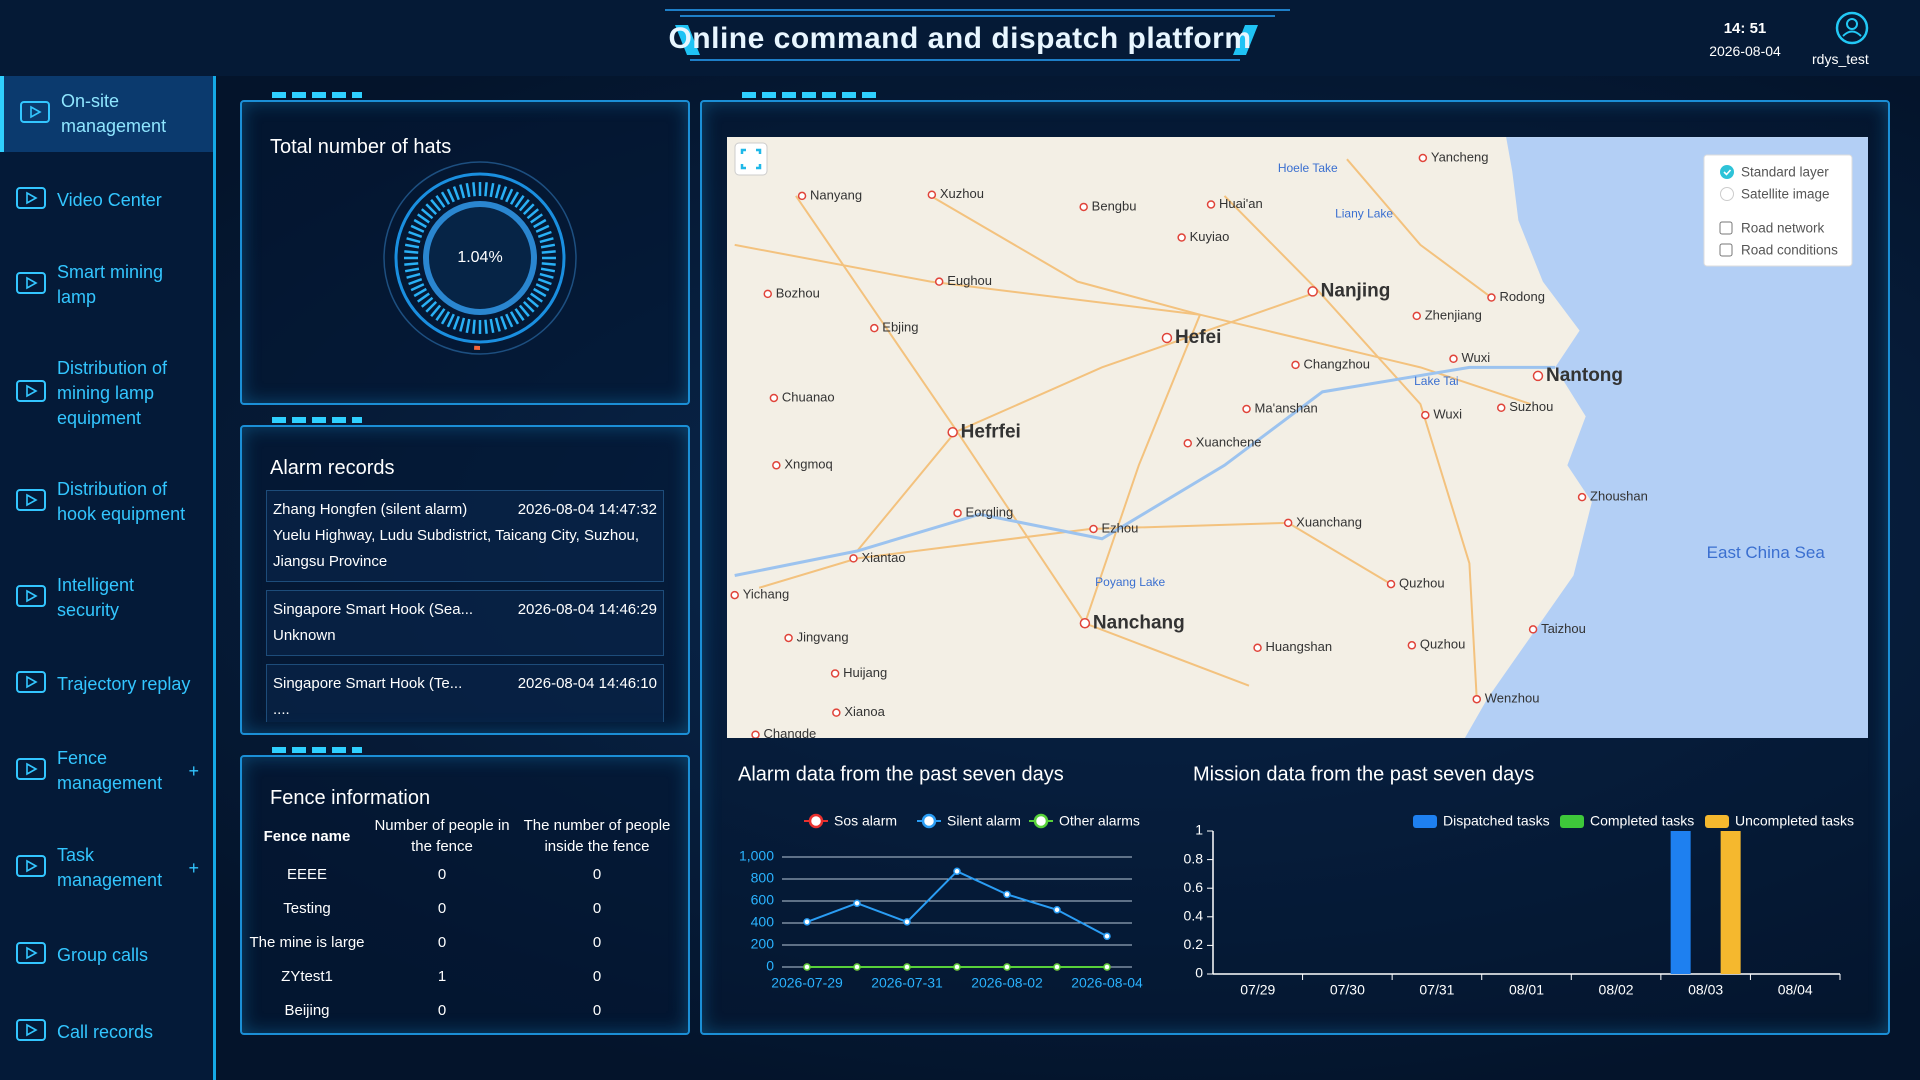  What do you see at coordinates (1065, 255) in the screenshot?
I see `map-road` at bounding box center [1065, 255].